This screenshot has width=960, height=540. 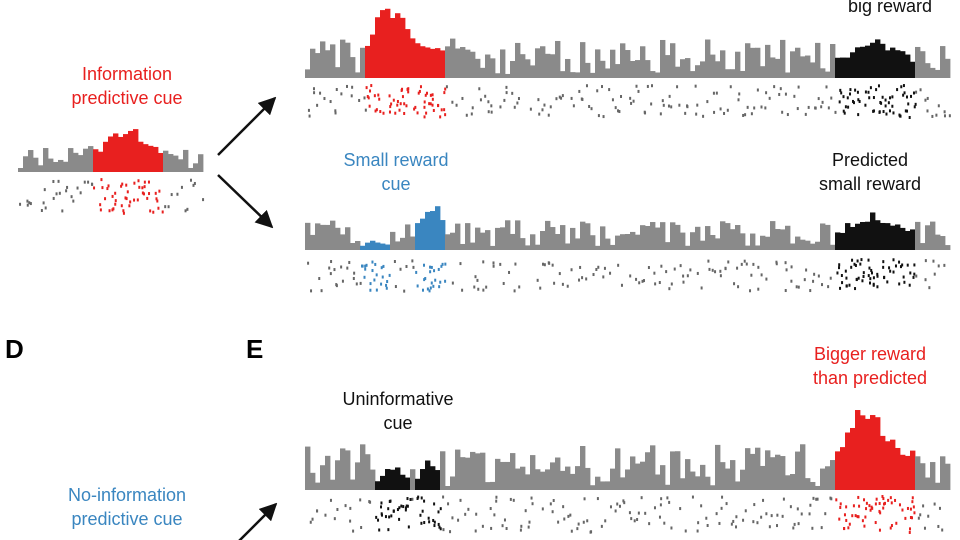 What do you see at coordinates (126, 98) in the screenshot?
I see `label: predictive cue` at bounding box center [126, 98].